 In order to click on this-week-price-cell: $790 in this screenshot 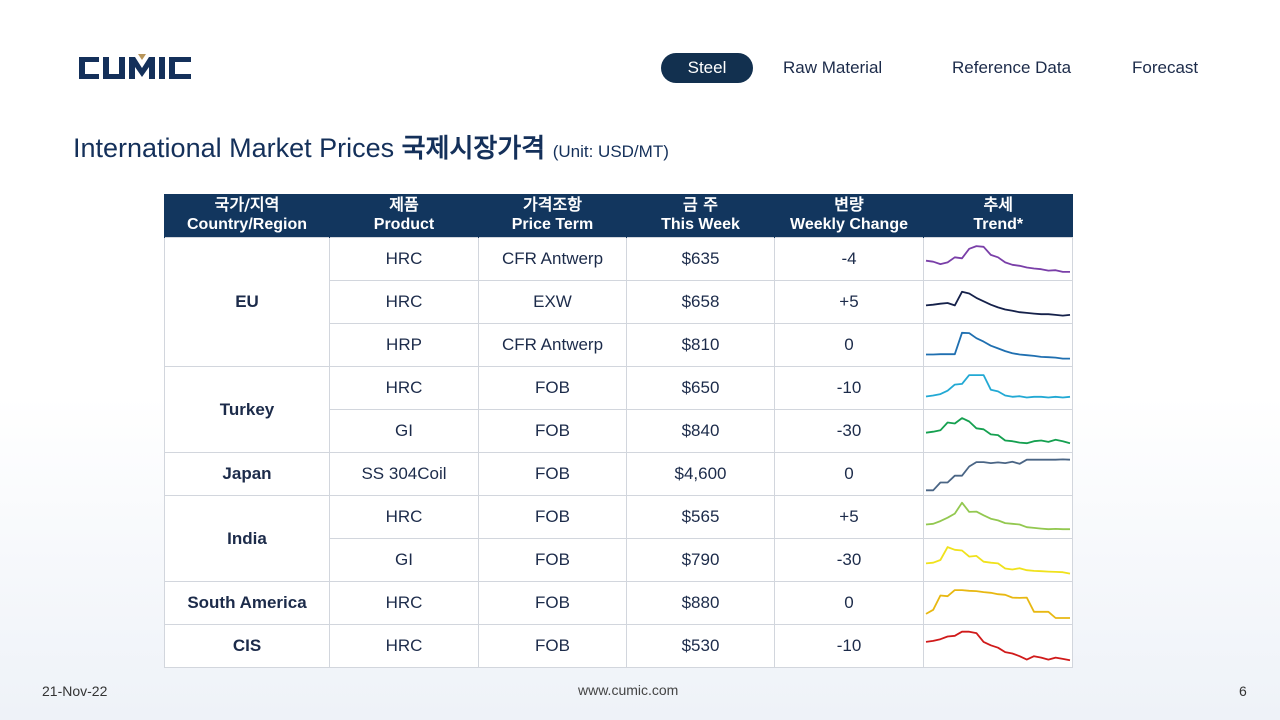, I will do `click(700, 560)`.